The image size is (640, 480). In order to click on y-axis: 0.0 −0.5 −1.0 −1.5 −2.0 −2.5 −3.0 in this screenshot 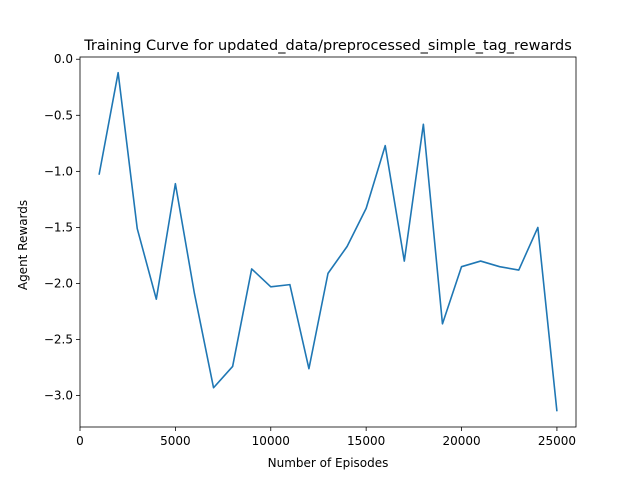, I will do `click(62, 227)`.